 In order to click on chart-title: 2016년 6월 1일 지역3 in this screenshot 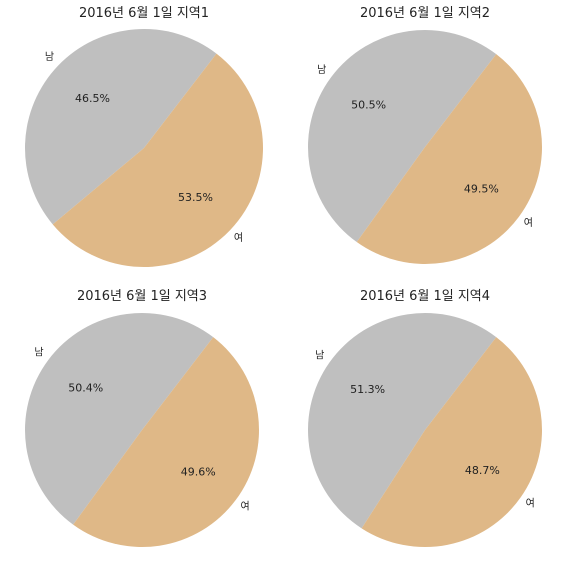, I will do `click(142, 296)`.